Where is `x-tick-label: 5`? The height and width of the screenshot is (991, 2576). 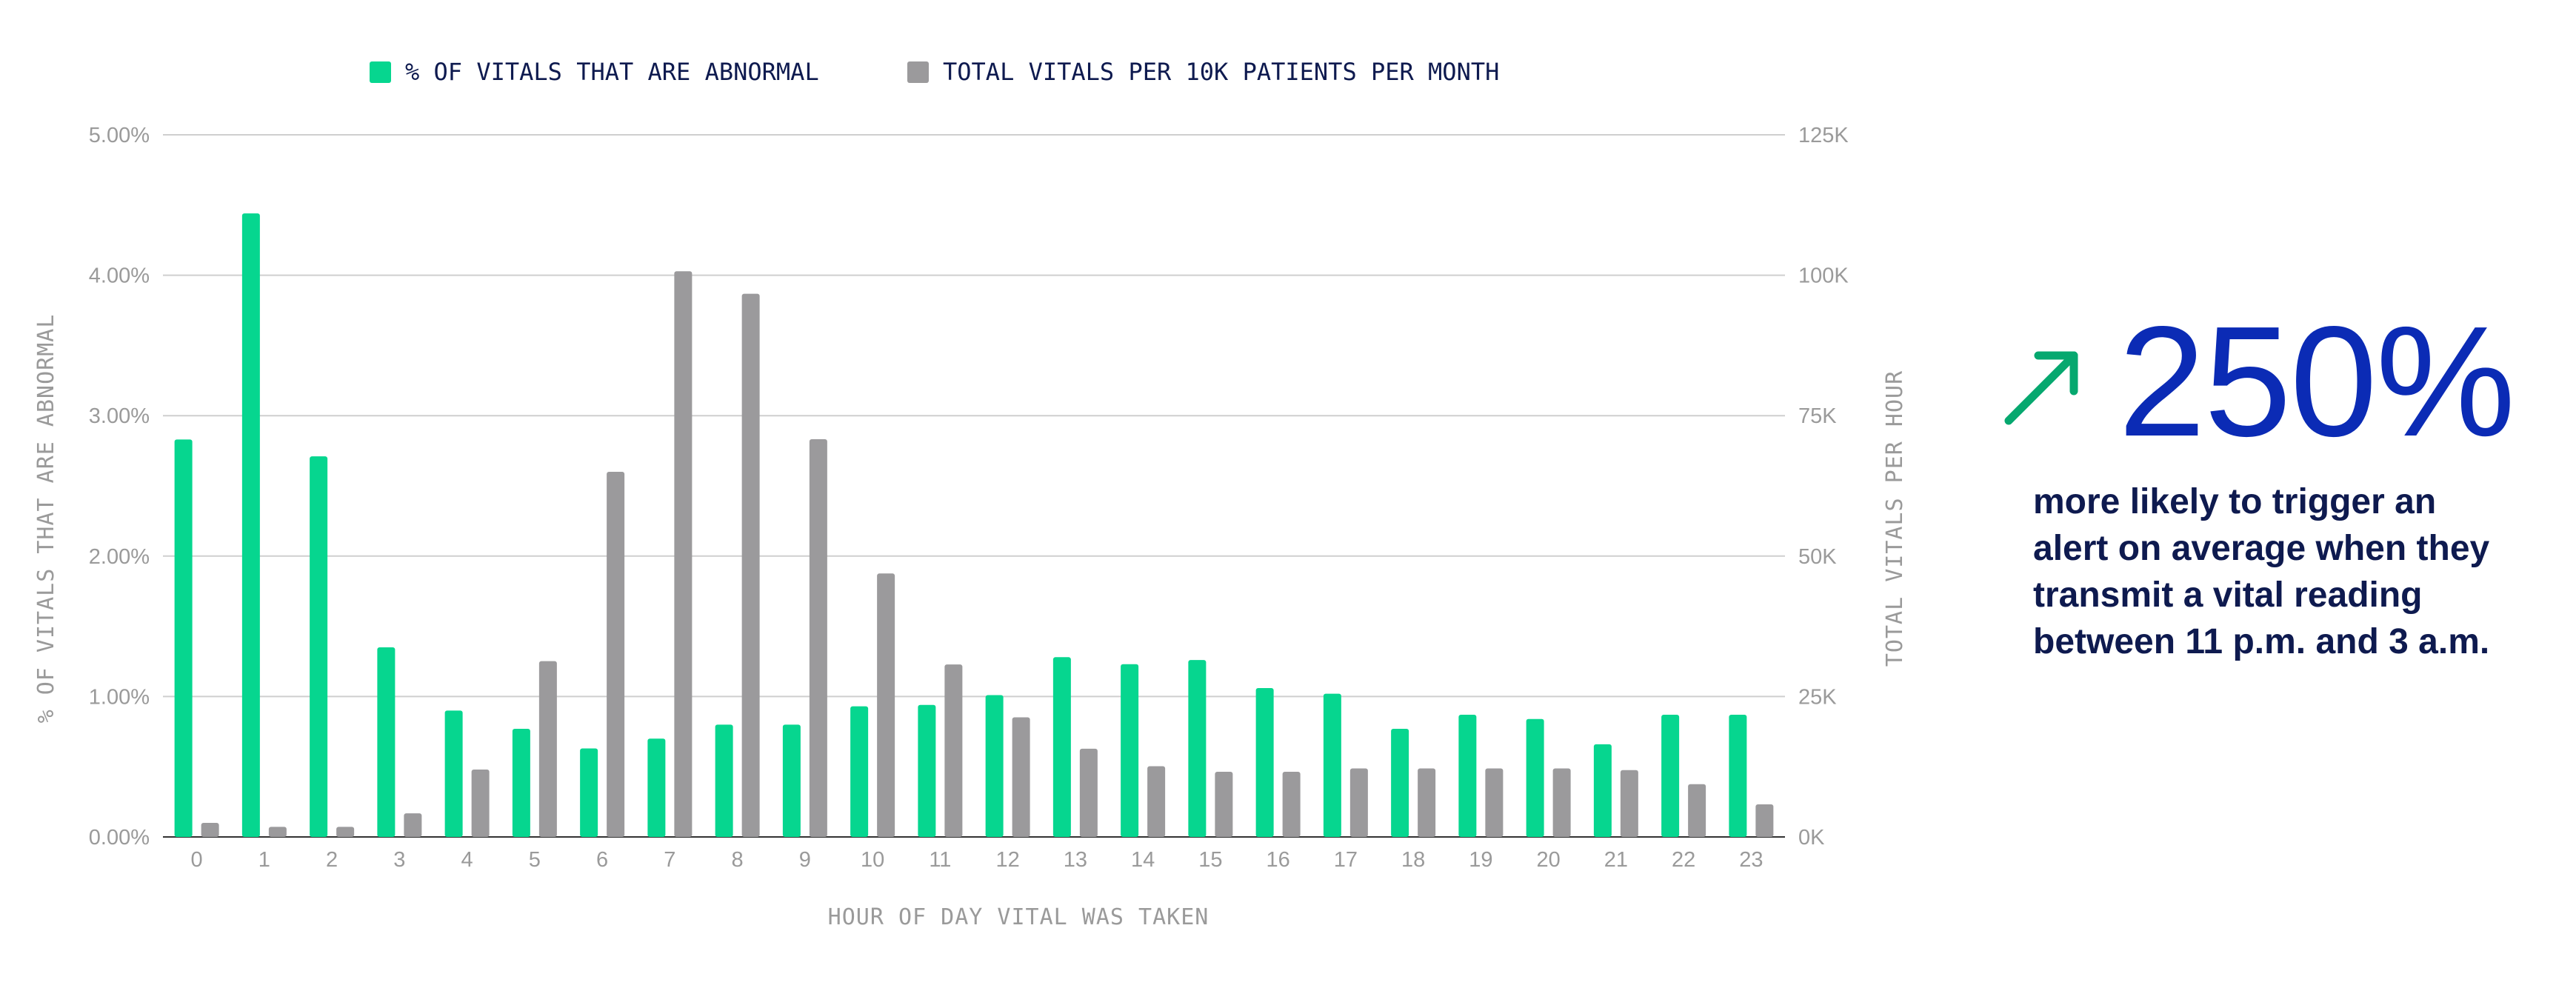
x-tick-label: 5 is located at coordinates (535, 860).